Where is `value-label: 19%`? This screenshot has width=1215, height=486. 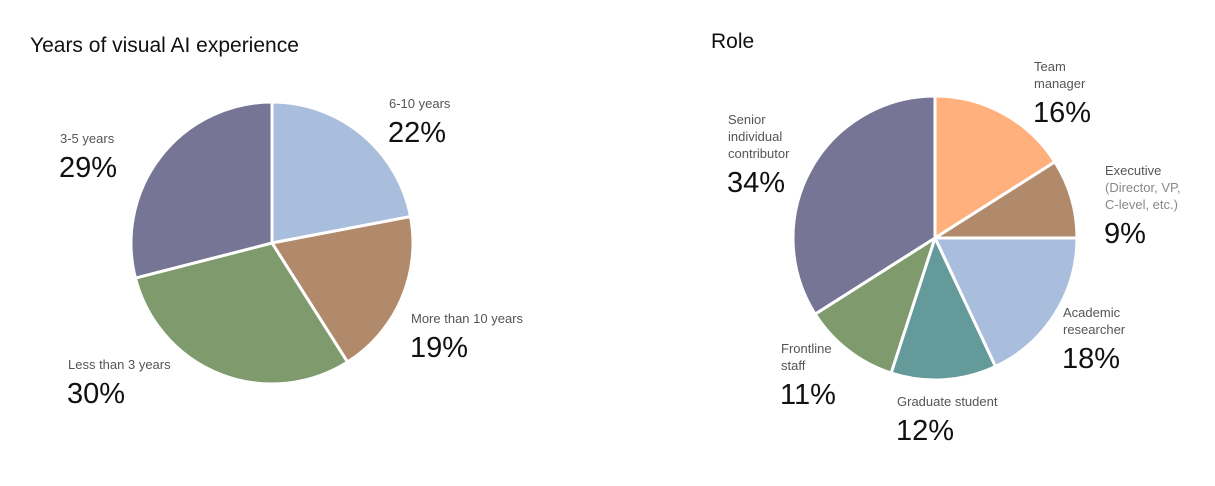 value-label: 19% is located at coordinates (439, 348).